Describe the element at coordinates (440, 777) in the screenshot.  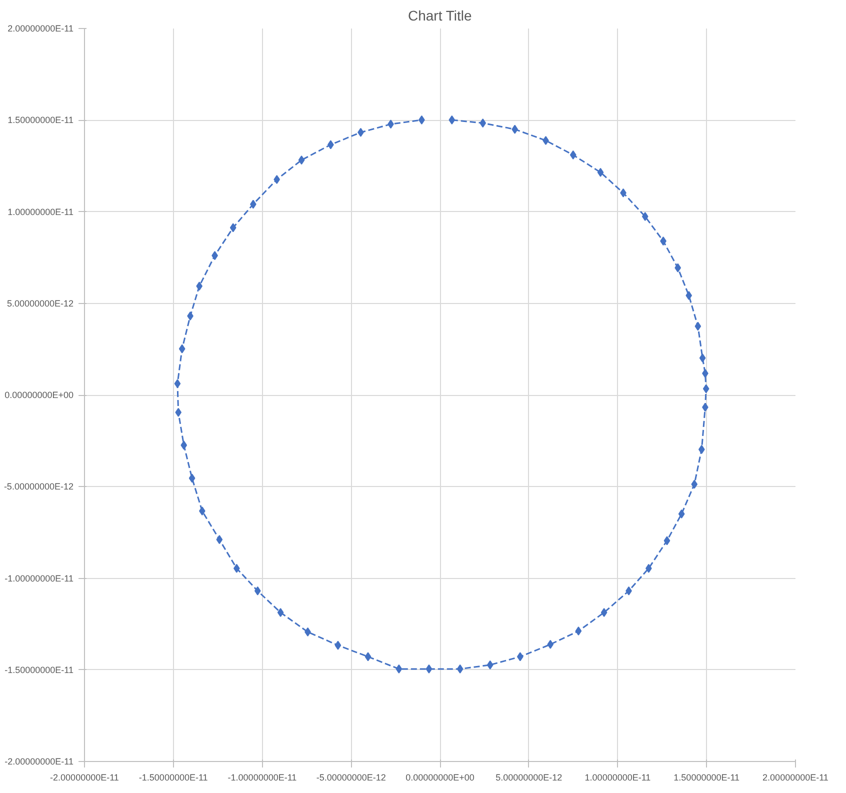
I see `x-tick-label: 0.00000000E+00` at that location.